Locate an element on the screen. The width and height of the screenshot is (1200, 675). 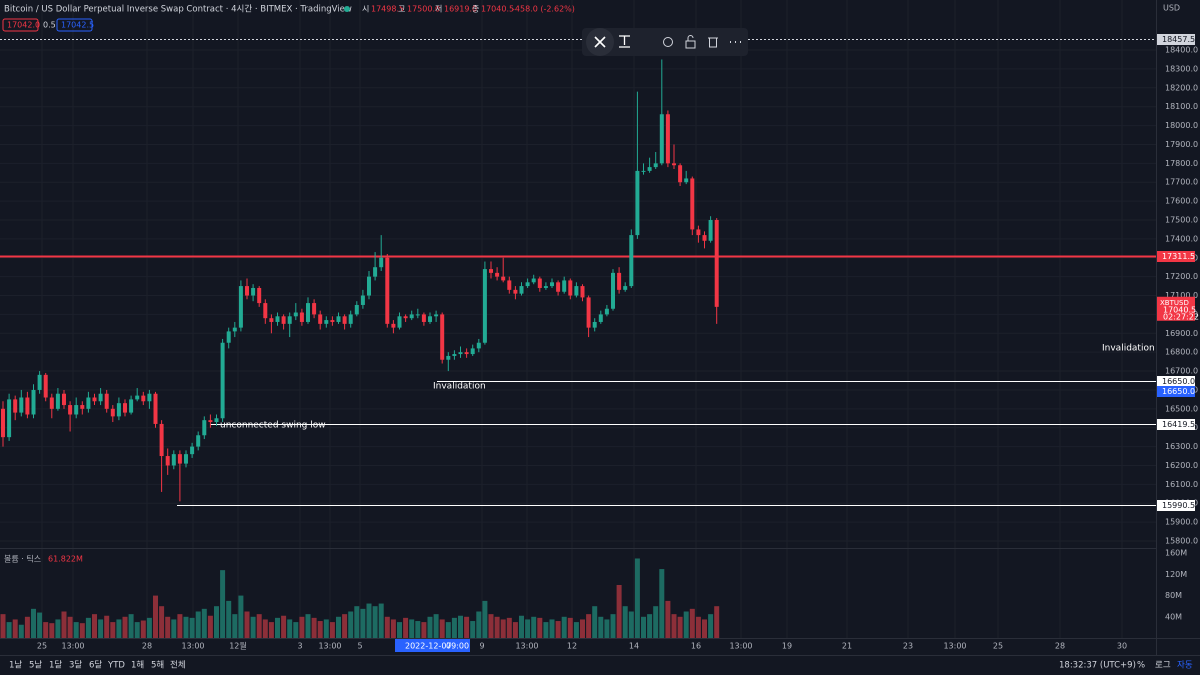
ohlc-value: 17040.5 is located at coordinates (497, 9).